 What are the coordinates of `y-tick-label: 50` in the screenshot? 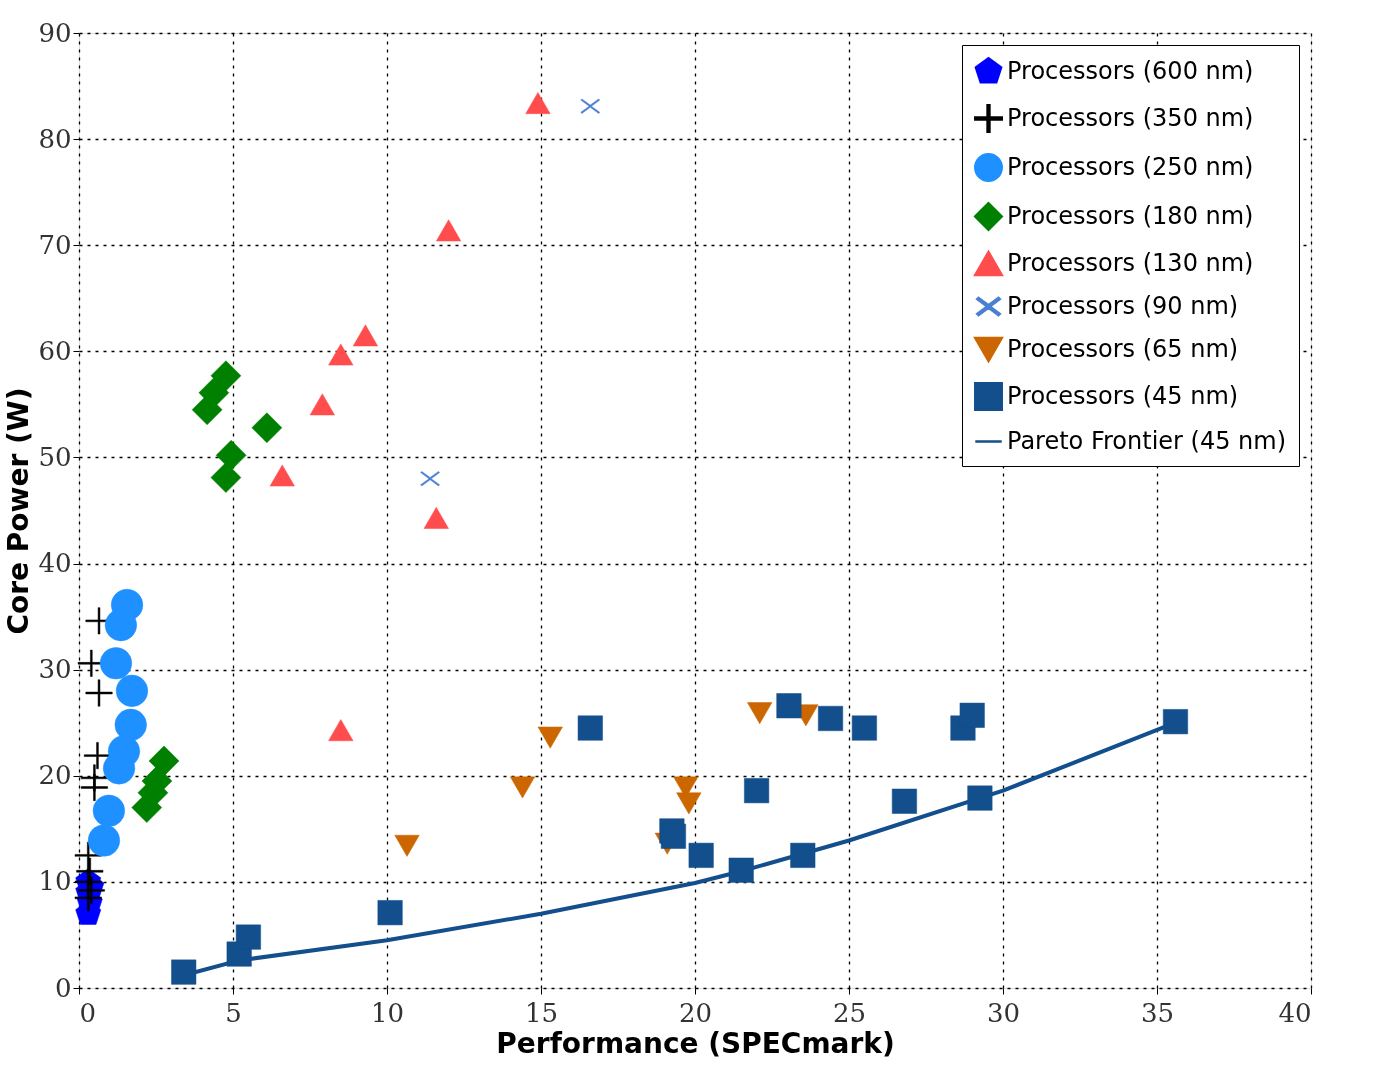 It's located at (55, 456).